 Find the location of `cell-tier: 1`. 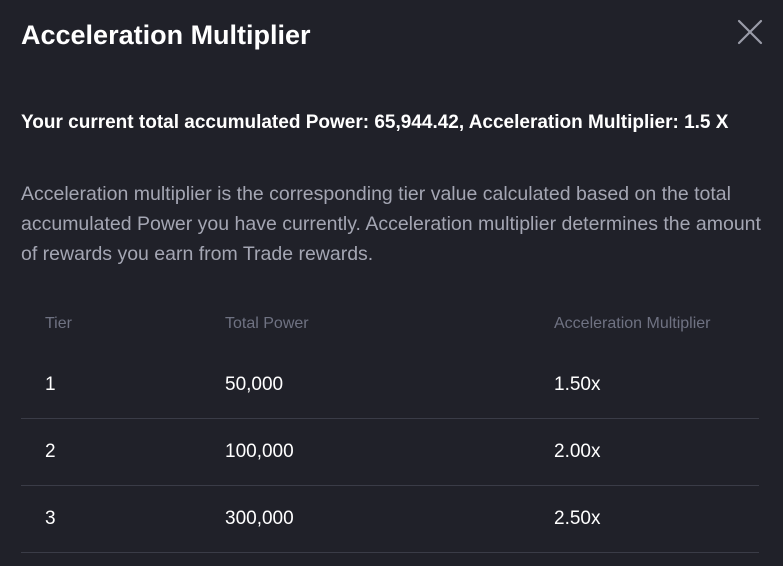

cell-tier: 1 is located at coordinates (50, 384).